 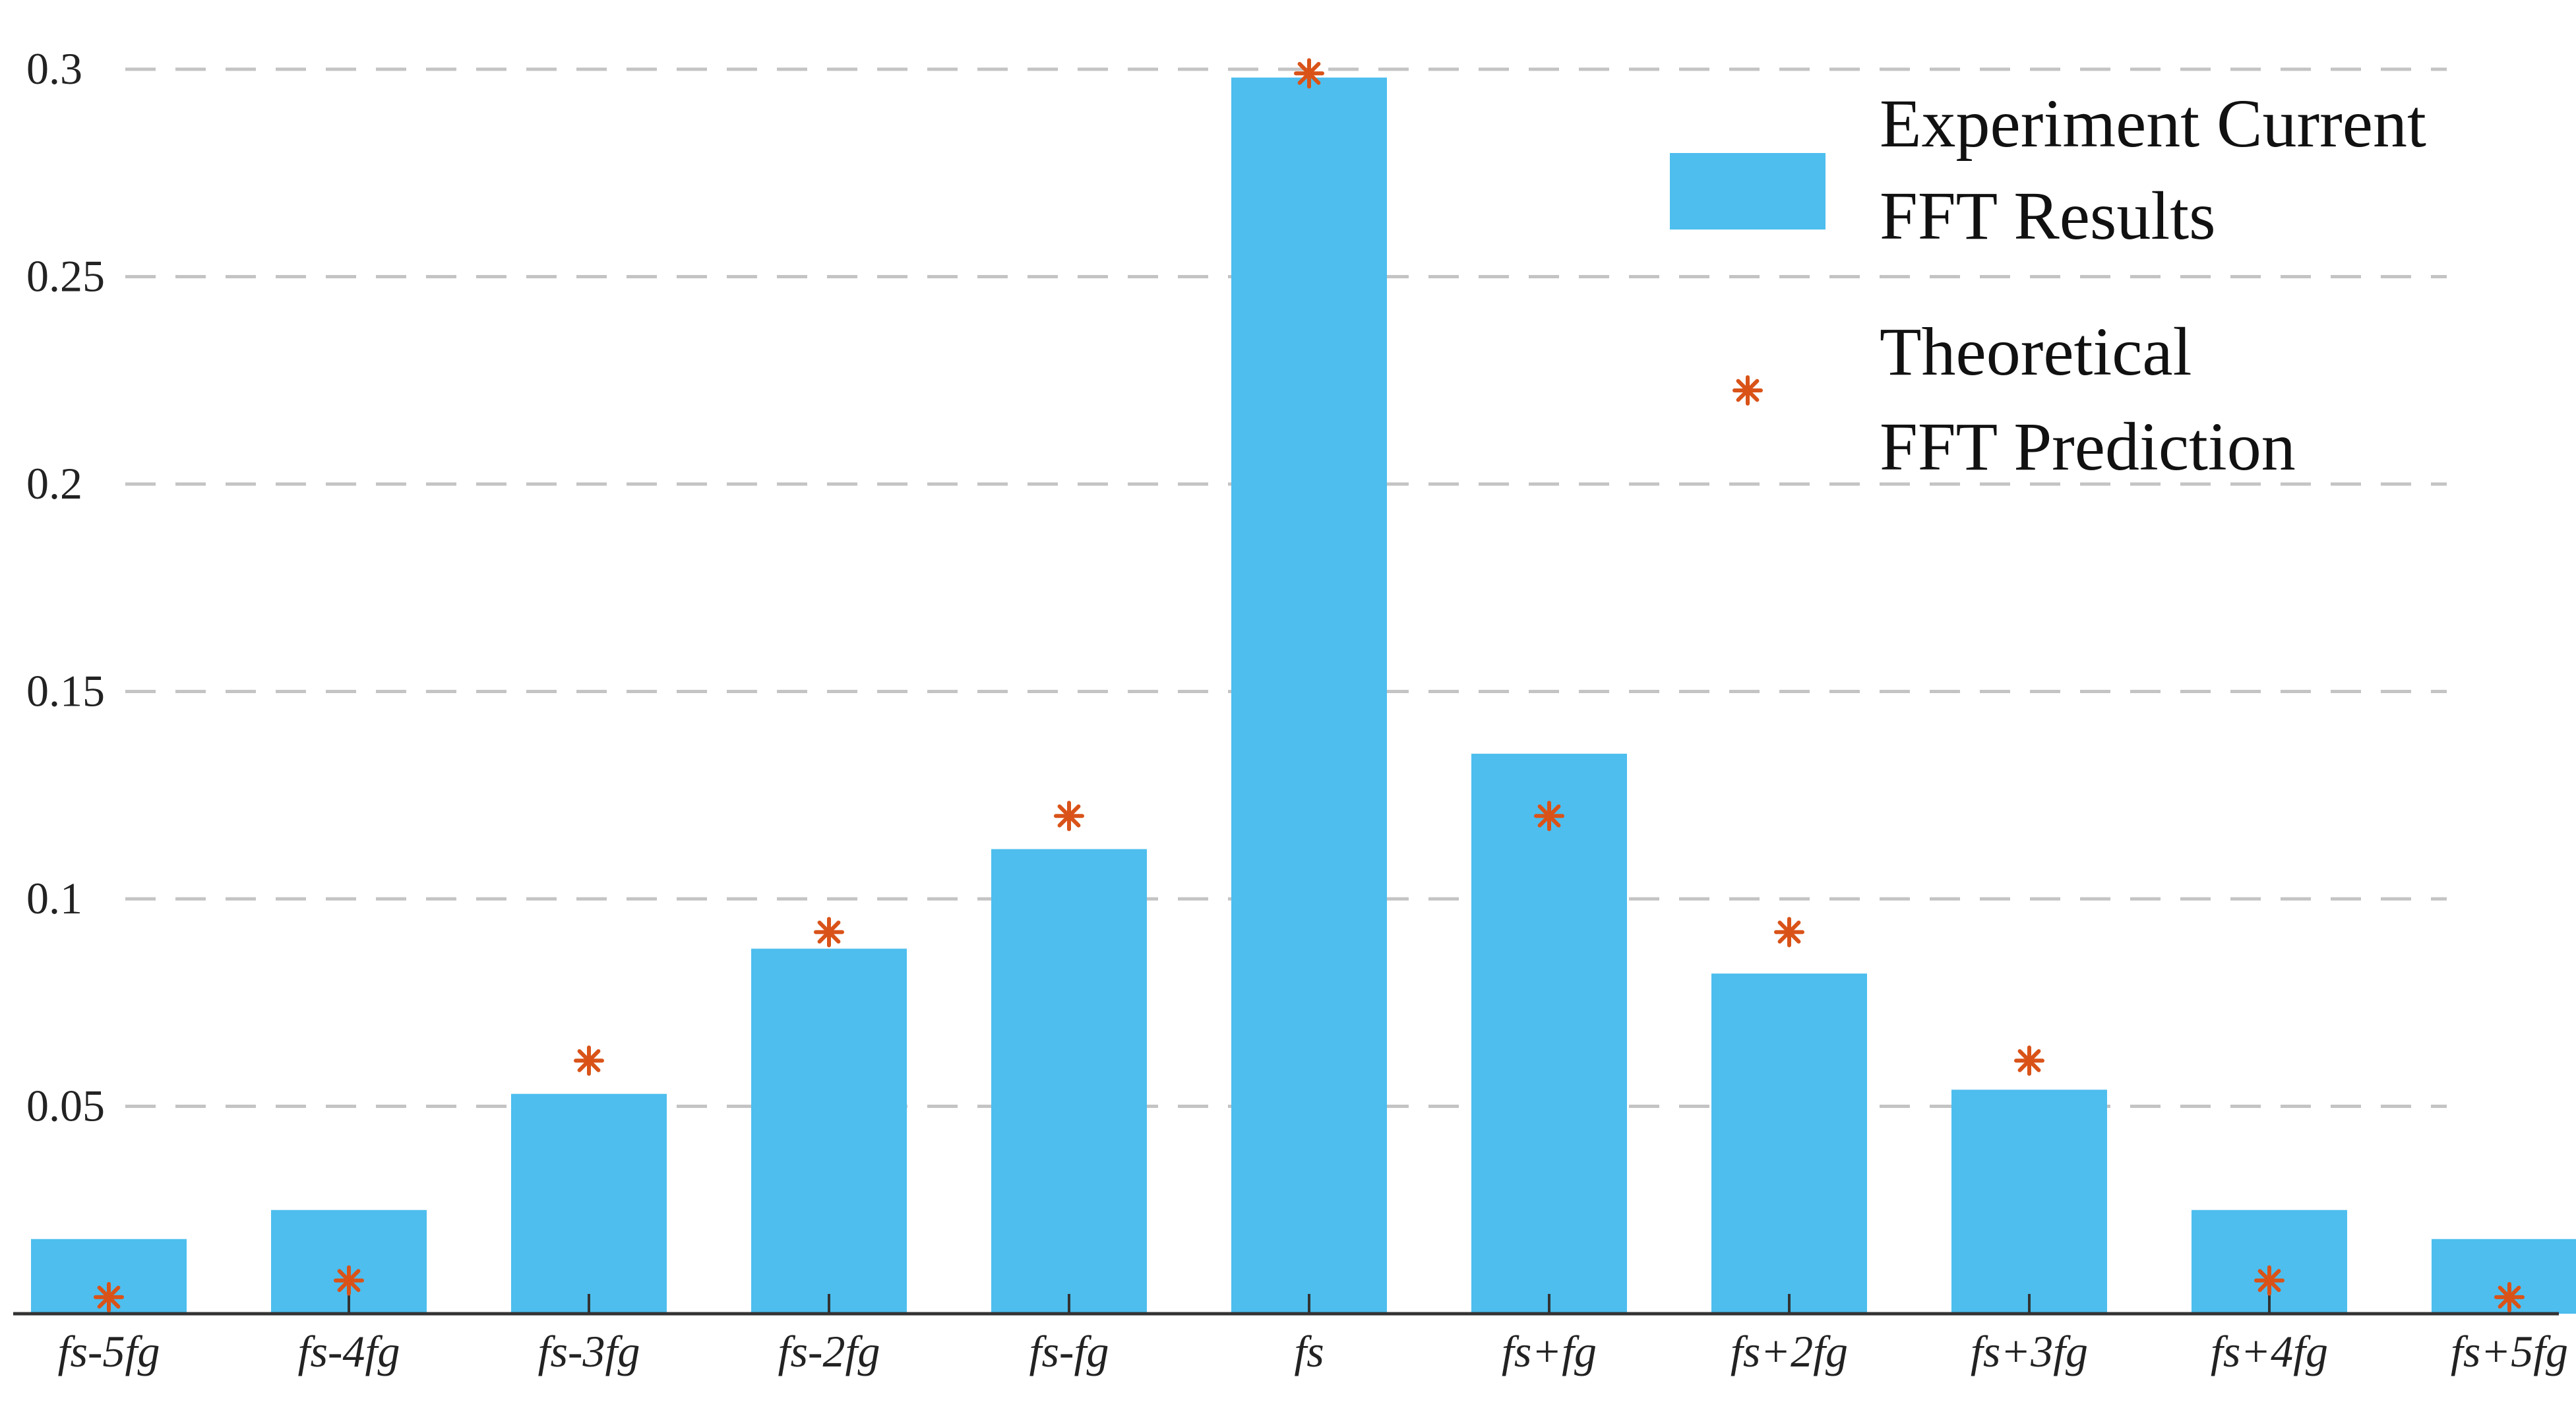 I want to click on x-tick-label: fs+2fg, so click(x=1789, y=1351).